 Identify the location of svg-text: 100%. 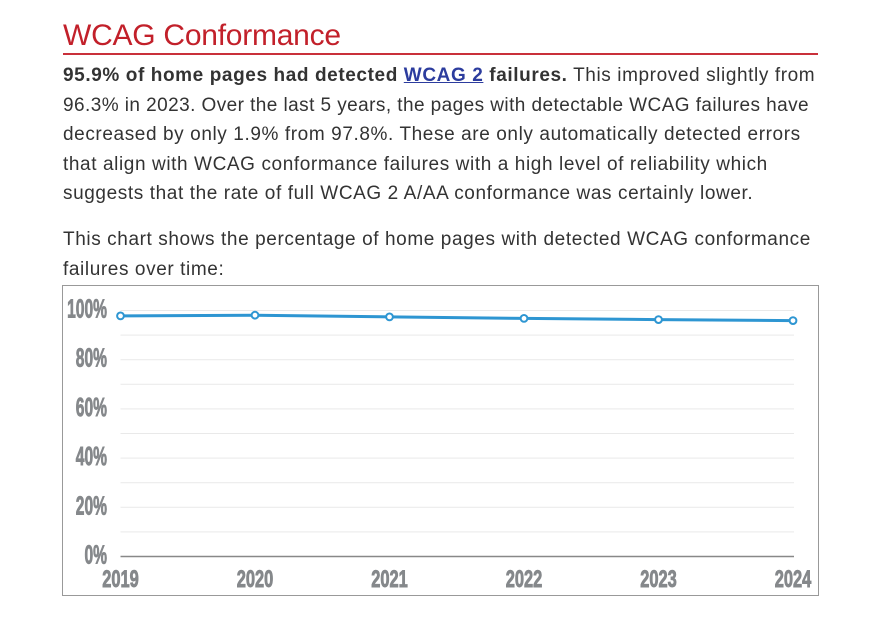
(87, 308).